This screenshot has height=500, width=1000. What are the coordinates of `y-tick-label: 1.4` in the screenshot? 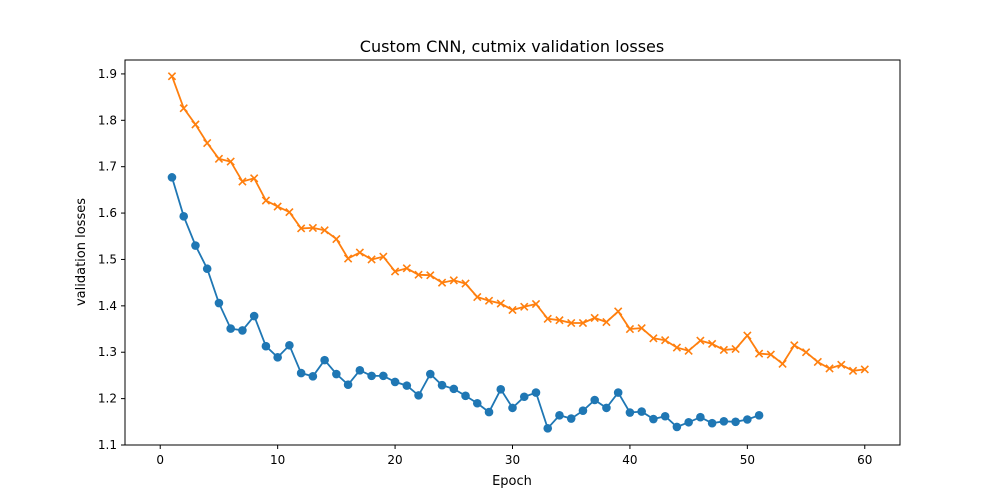 It's located at (107, 306).